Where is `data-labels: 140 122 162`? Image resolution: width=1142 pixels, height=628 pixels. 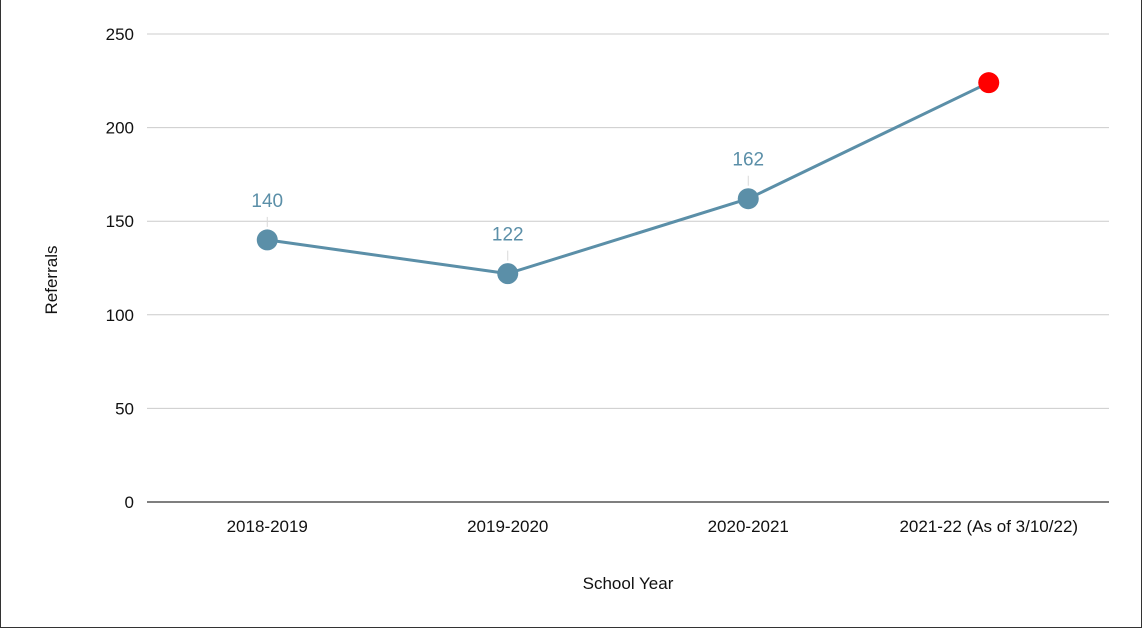 data-labels: 140 122 162 is located at coordinates (507, 205).